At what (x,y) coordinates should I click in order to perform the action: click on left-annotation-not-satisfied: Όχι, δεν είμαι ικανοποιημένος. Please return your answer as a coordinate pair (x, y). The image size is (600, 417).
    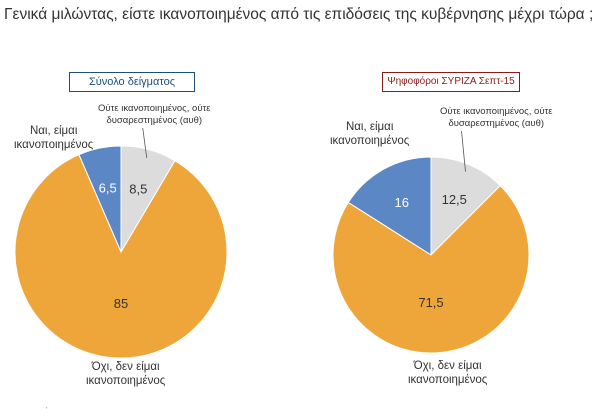
    Looking at the image, I should click on (126, 374).